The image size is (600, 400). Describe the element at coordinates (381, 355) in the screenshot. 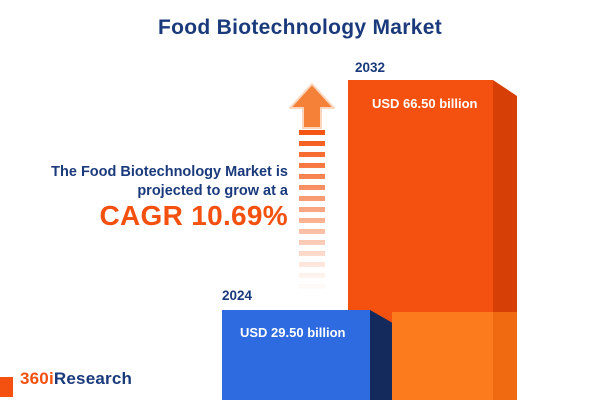

I see `bar-2024-side` at that location.